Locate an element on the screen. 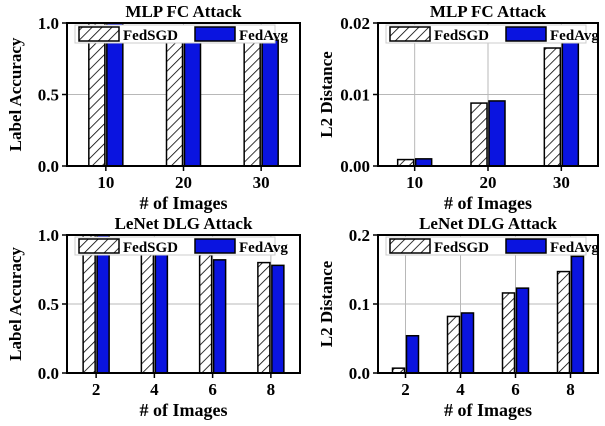 The height and width of the screenshot is (426, 605). y-tick-label: 0.00 is located at coordinates (355, 166).